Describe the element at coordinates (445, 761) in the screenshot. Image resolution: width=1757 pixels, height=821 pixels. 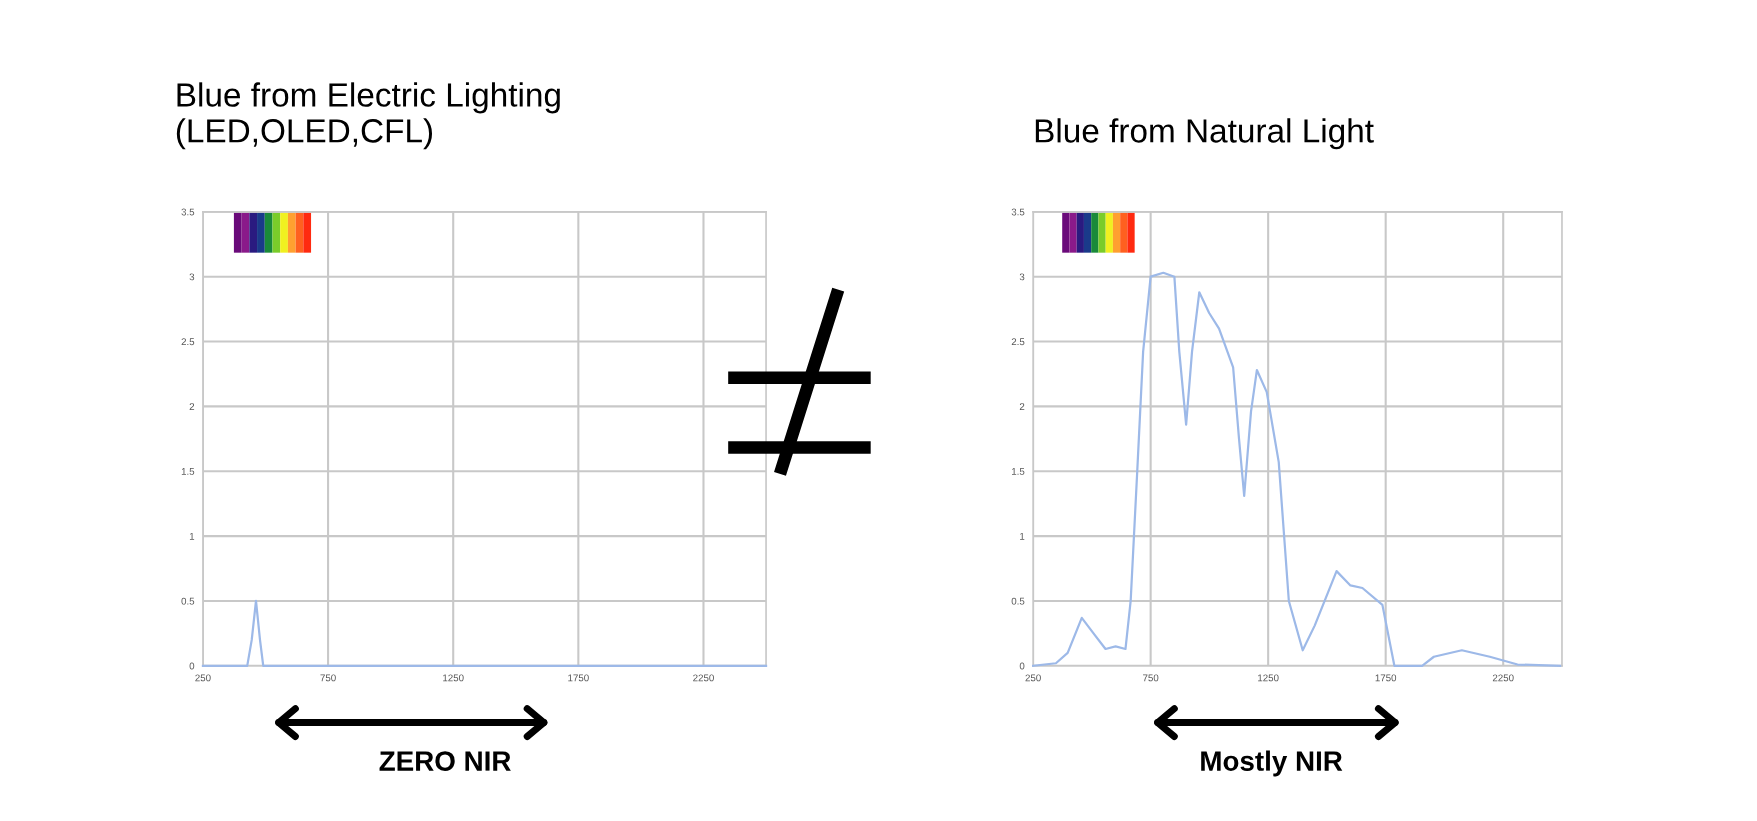
I see `text: ZERO NIR` at that location.